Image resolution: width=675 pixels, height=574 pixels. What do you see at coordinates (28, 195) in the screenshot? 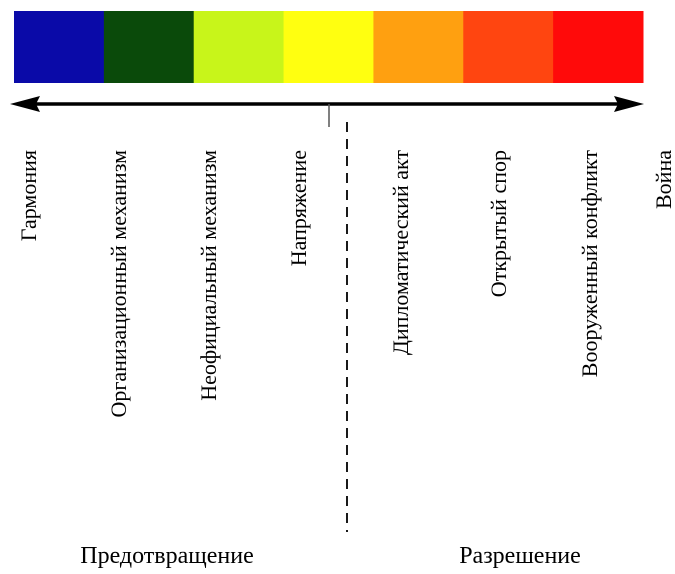
I see `label-harmony: Гармония` at bounding box center [28, 195].